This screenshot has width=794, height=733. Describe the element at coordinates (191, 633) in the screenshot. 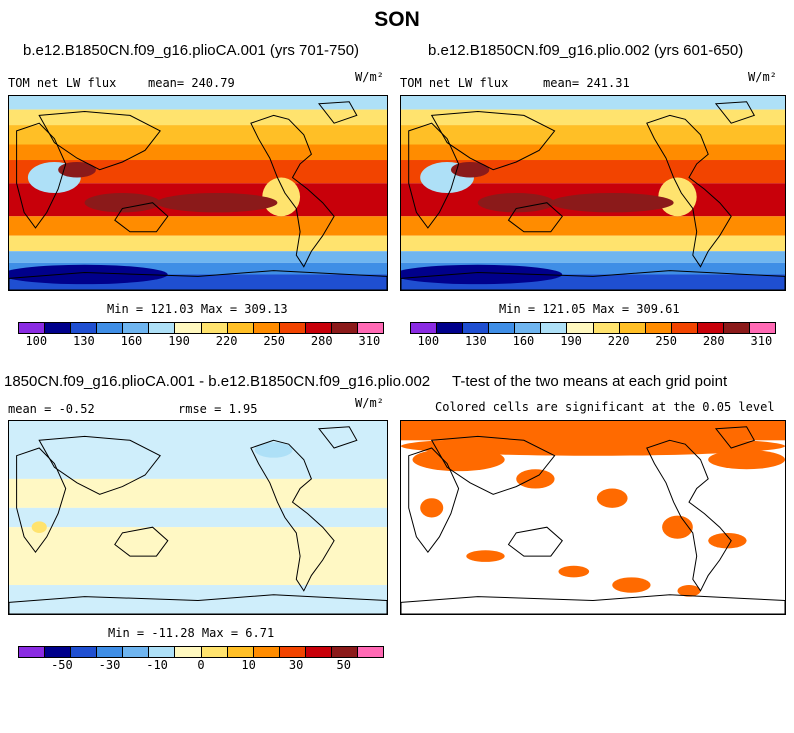

I see `panel3-minmax: Min = -11.28 Max = 6.71` at that location.